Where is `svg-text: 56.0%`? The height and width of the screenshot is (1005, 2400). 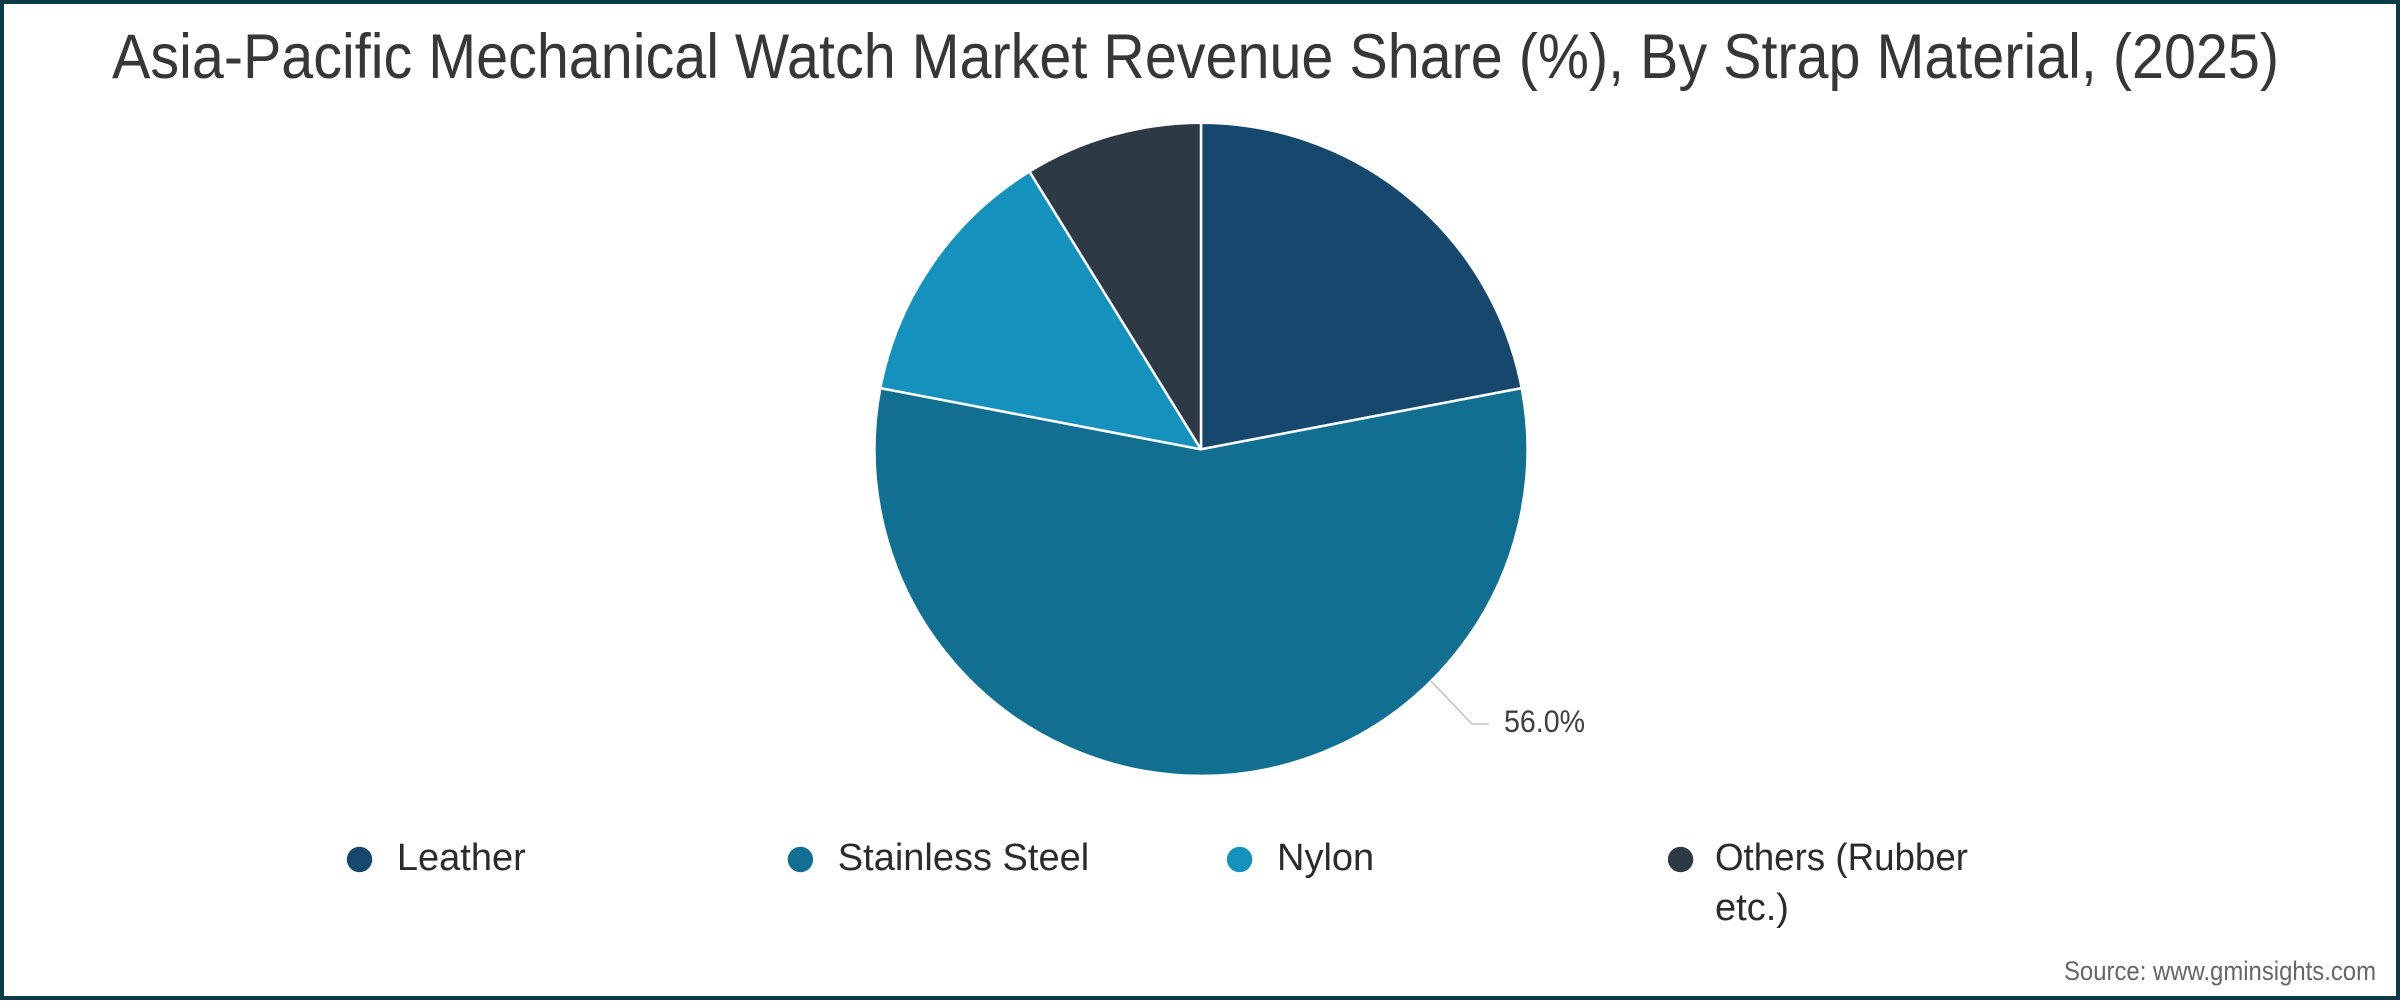 svg-text: 56.0% is located at coordinates (1544, 721).